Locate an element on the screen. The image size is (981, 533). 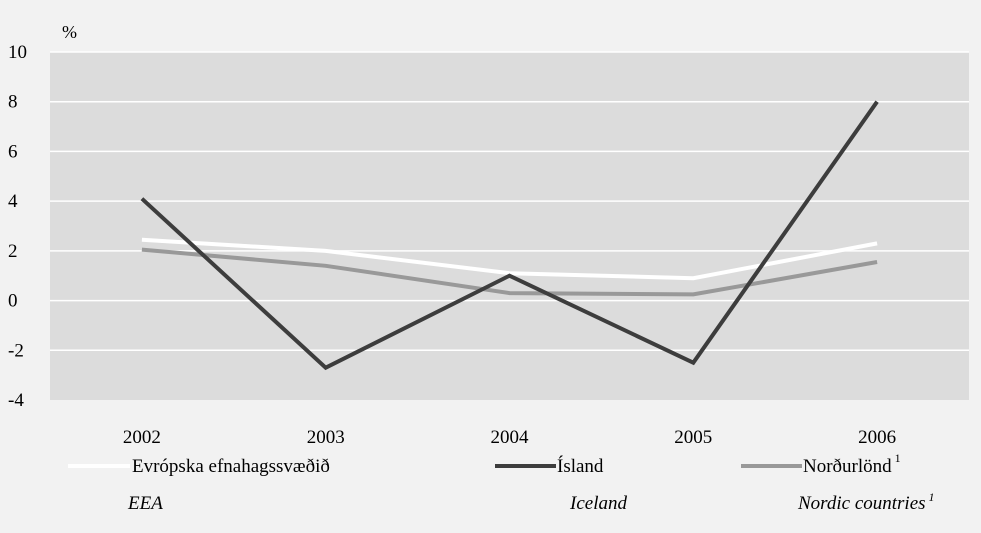
x-tick-label: 2005 is located at coordinates (693, 437).